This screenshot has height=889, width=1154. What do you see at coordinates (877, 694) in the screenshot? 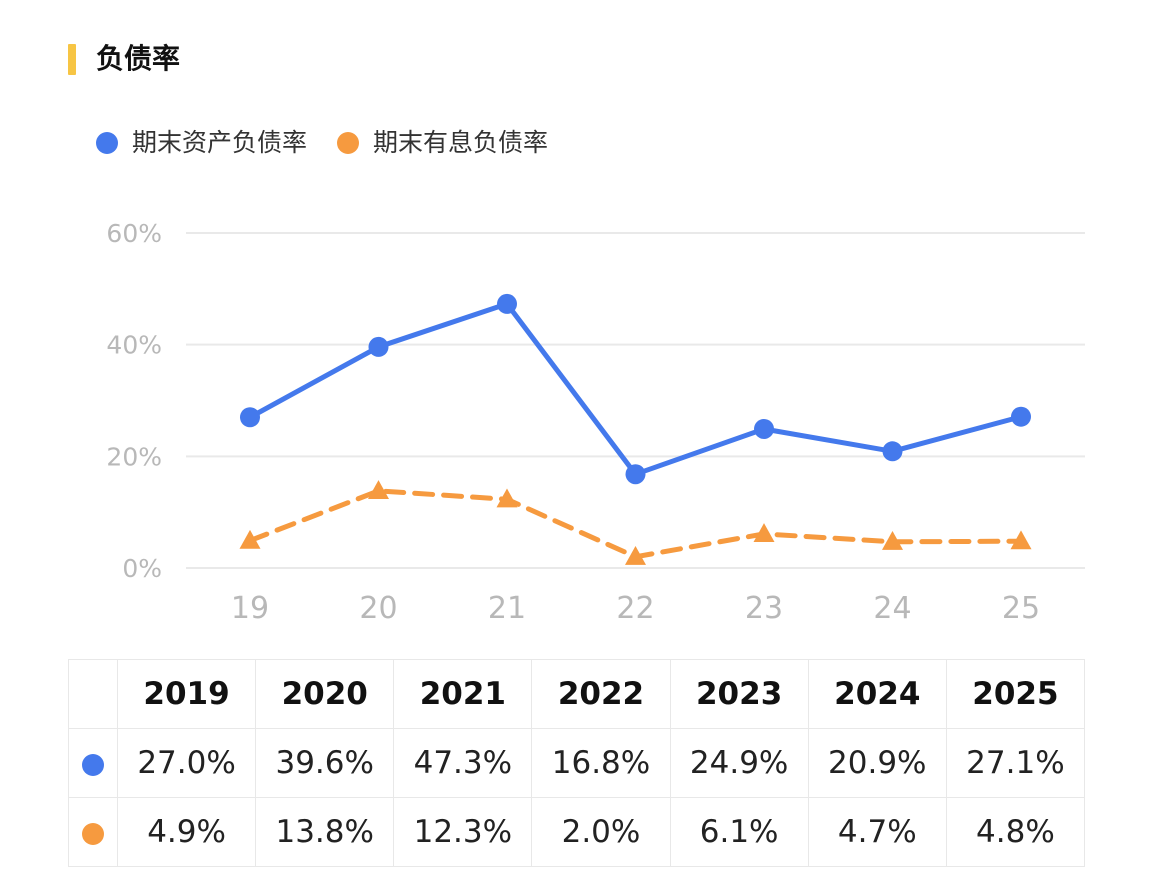
I see `table-header-year: 2024` at bounding box center [877, 694].